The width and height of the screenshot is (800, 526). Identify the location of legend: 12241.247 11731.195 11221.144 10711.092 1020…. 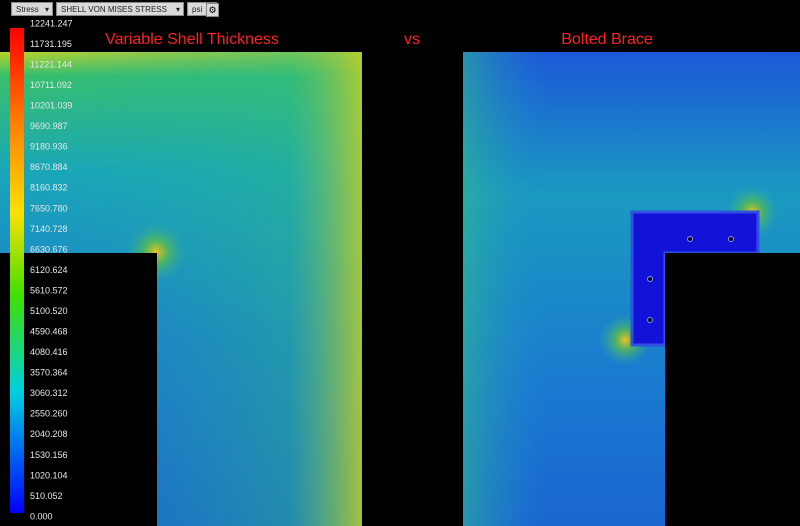
(51, 269).